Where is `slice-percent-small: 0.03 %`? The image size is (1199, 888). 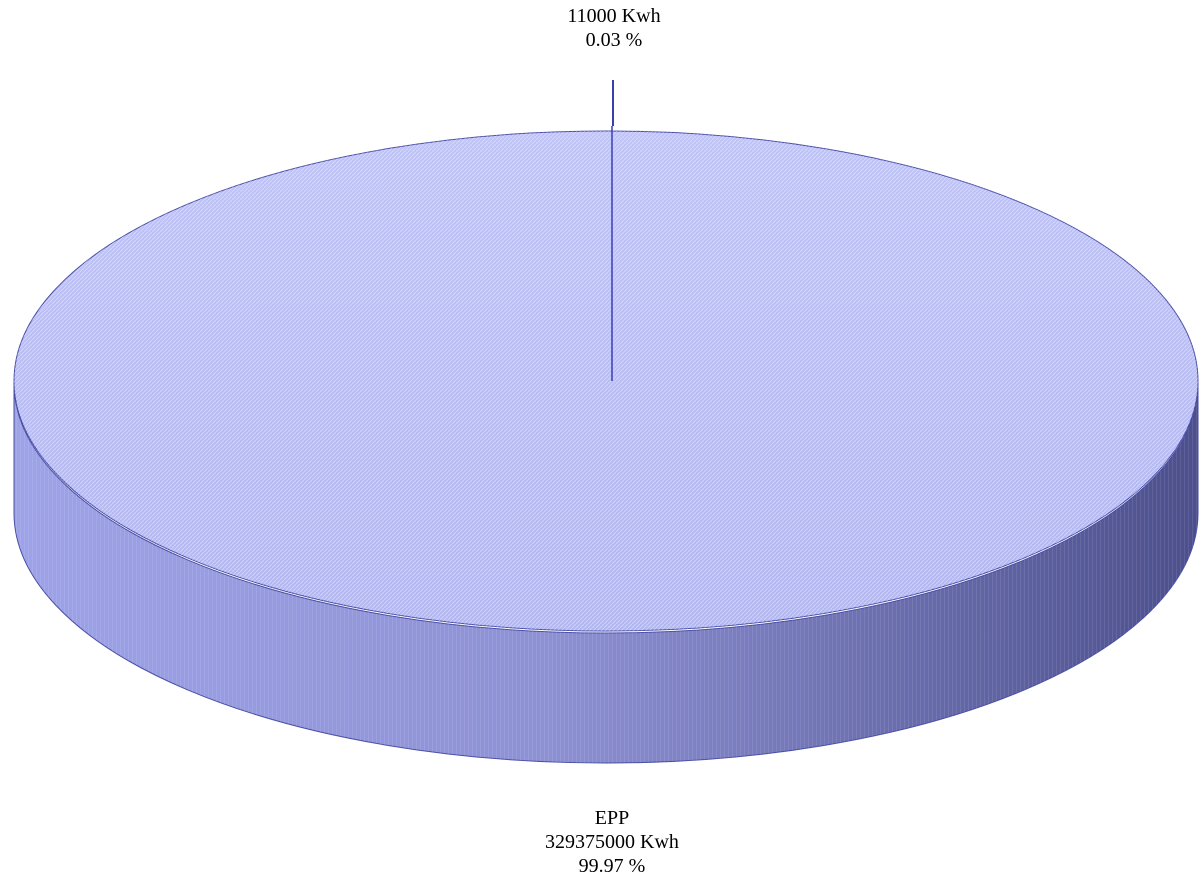 slice-percent-small: 0.03 % is located at coordinates (614, 40).